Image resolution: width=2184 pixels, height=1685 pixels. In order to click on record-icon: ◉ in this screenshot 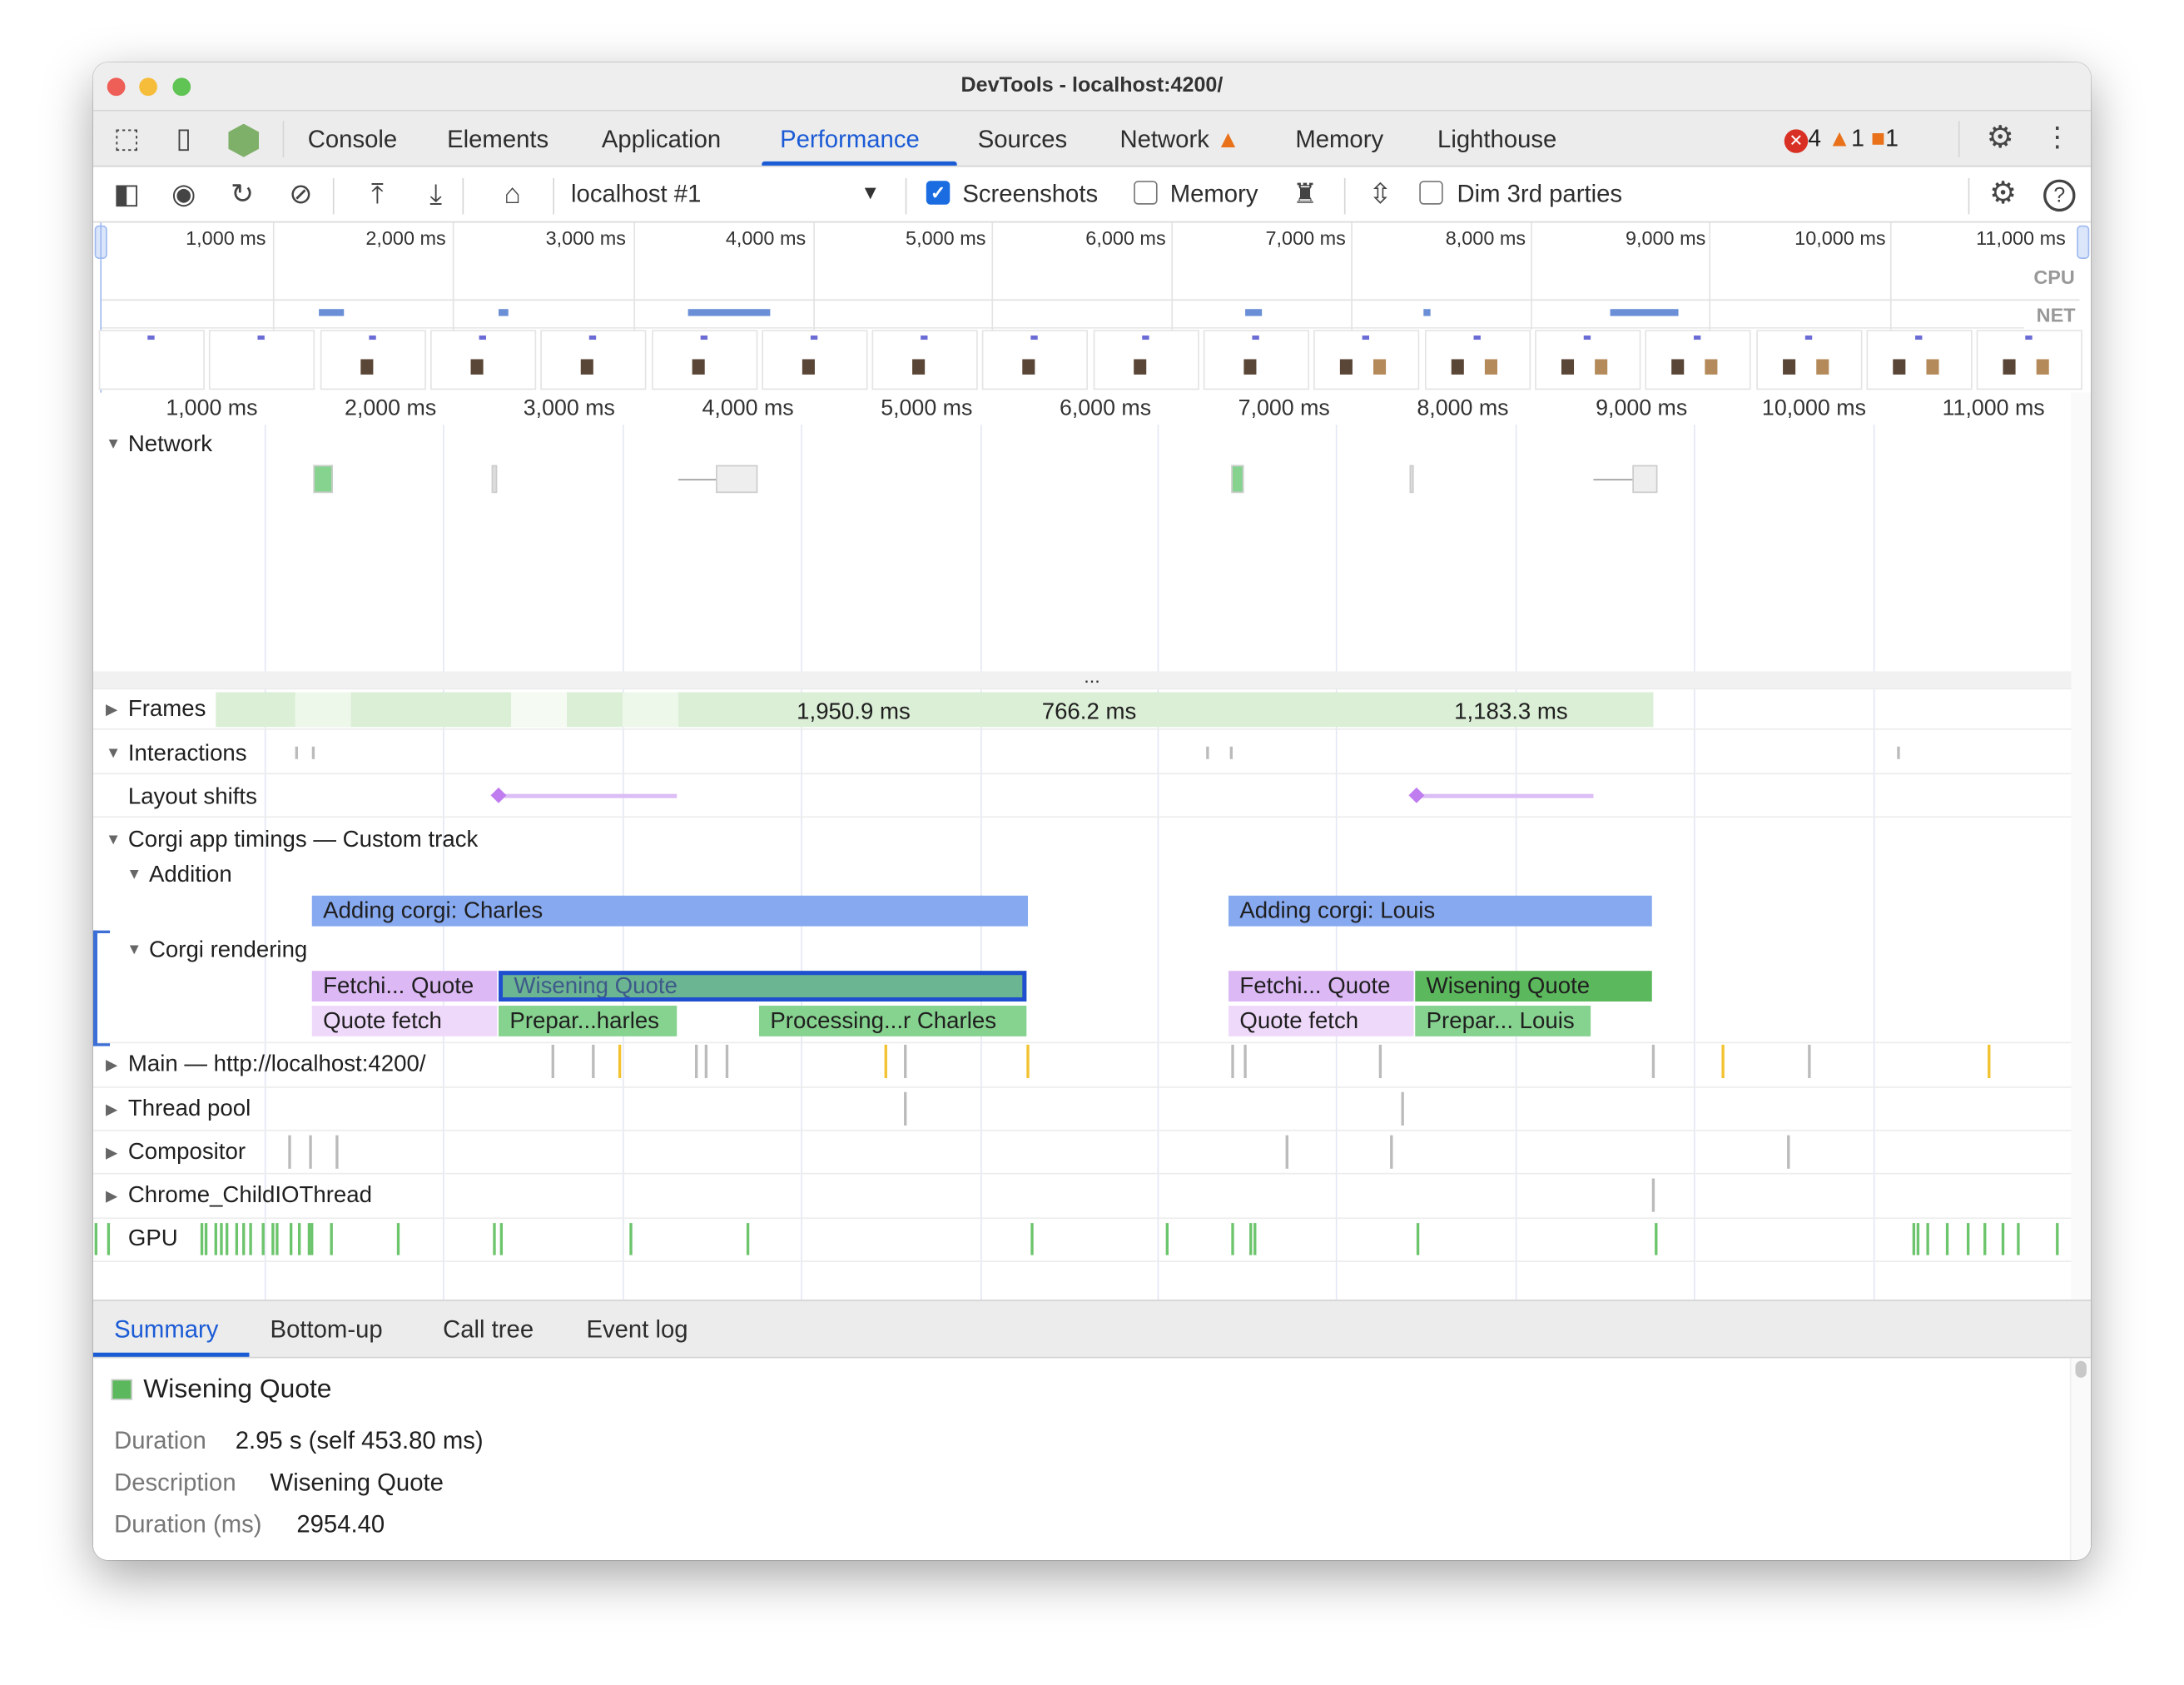, I will do `click(183, 195)`.